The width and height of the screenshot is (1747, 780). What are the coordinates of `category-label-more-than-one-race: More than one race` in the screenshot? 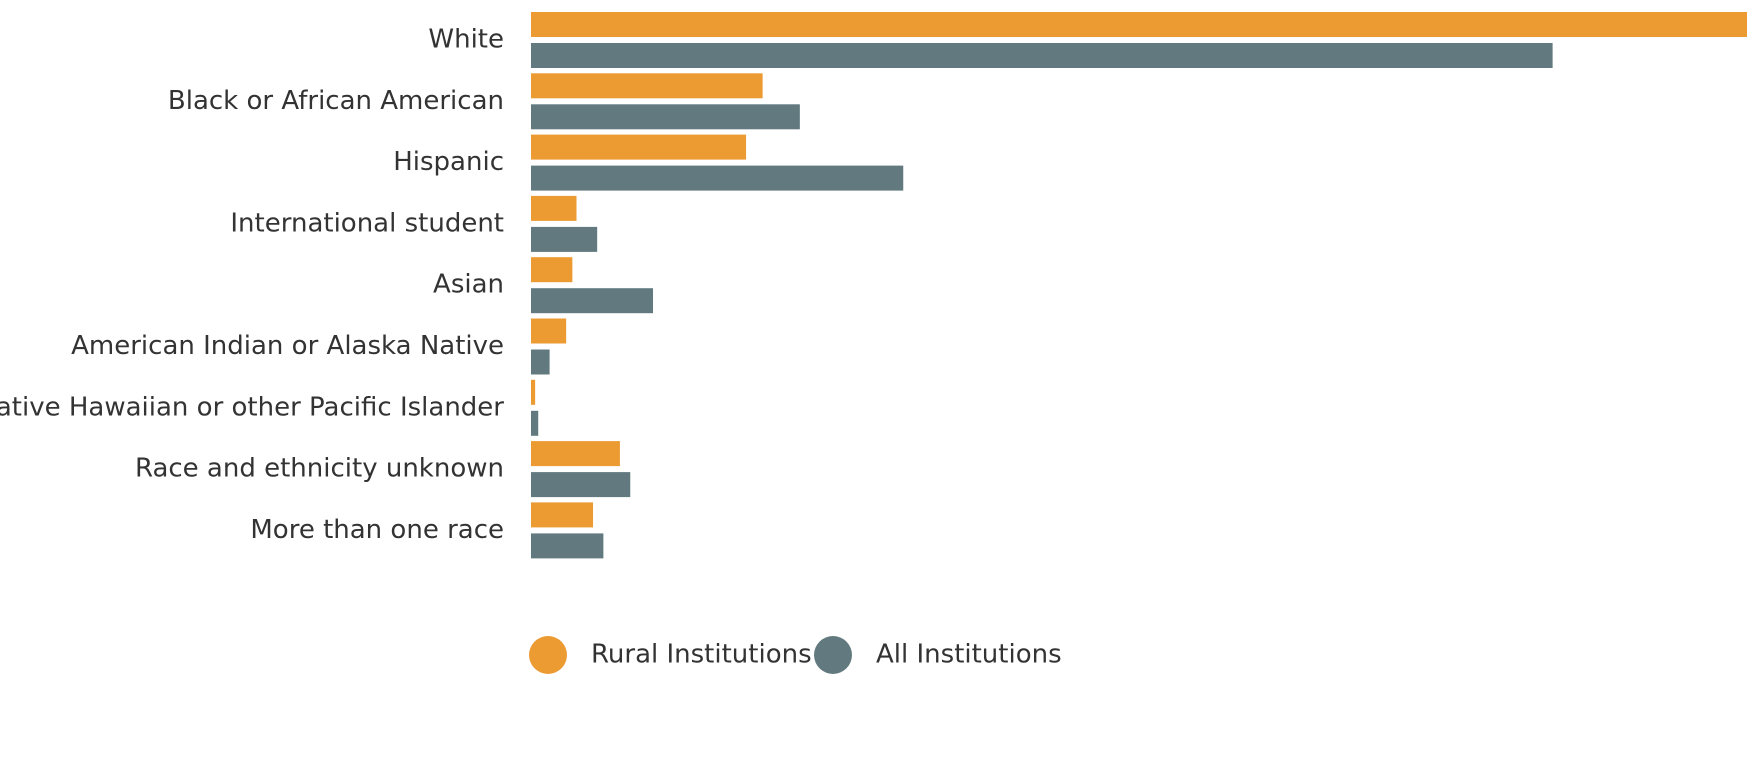 It's located at (377, 530).